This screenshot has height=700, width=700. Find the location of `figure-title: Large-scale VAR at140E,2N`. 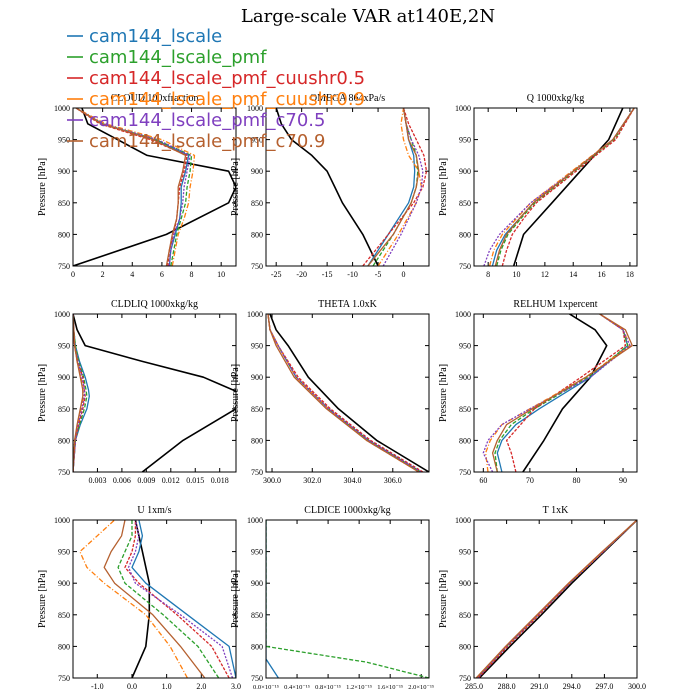

figure-title: Large-scale VAR at140E,2N is located at coordinates (368, 16).